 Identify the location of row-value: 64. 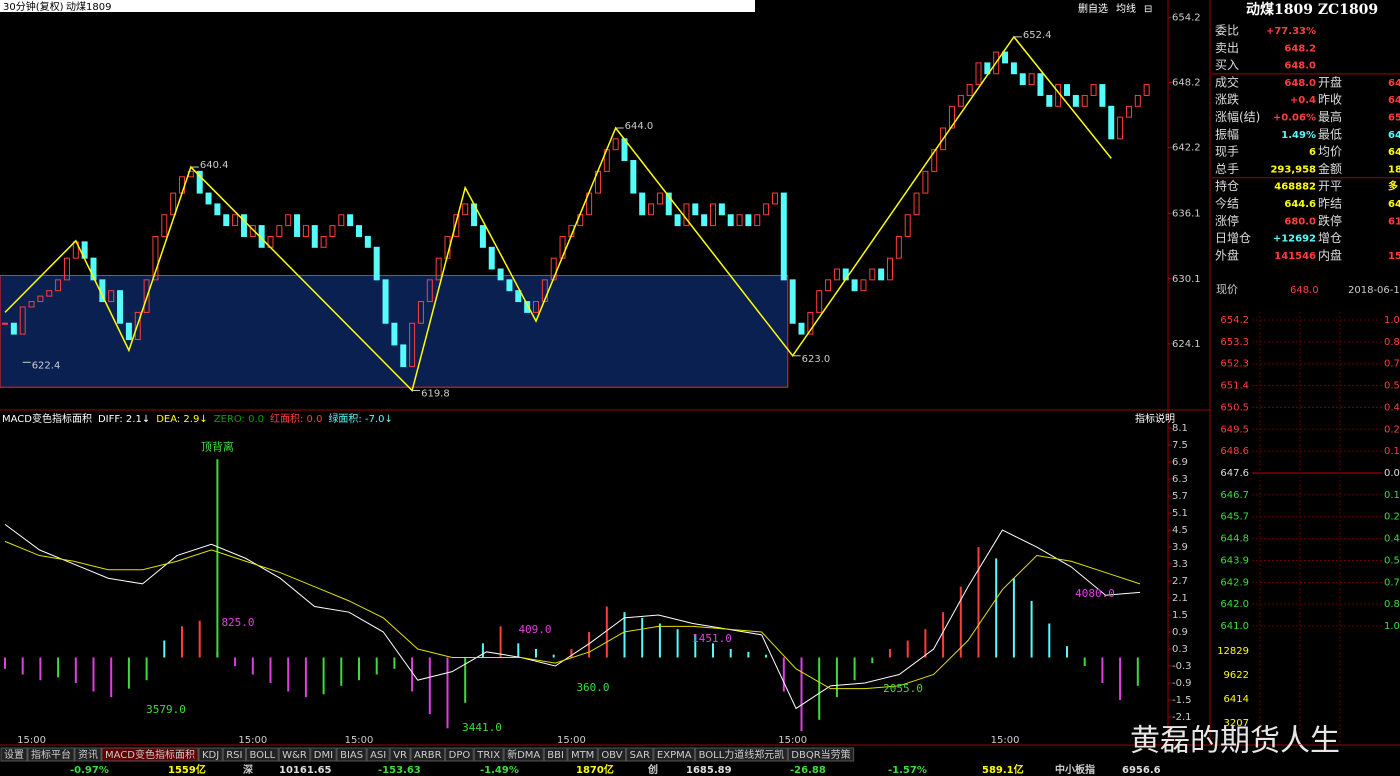
(1394, 100).